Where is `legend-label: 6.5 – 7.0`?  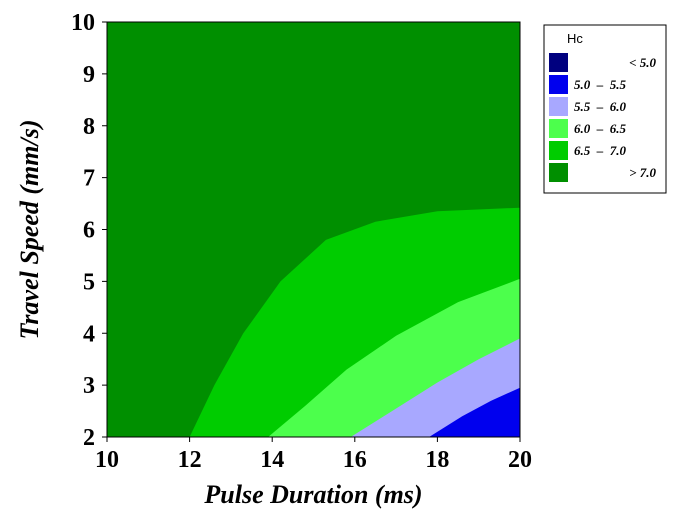
legend-label: 6.5 – 7.0 is located at coordinates (600, 150).